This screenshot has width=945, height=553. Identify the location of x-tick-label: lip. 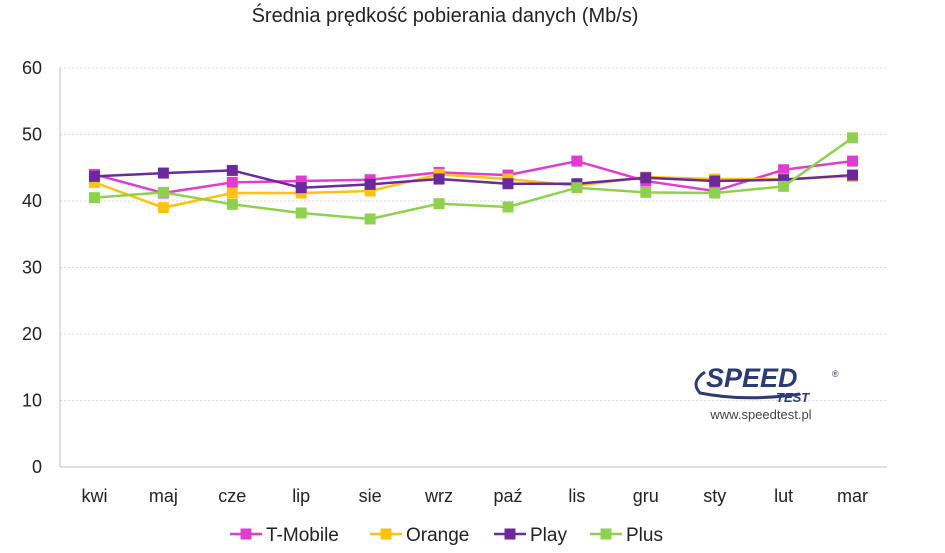
(301, 496).